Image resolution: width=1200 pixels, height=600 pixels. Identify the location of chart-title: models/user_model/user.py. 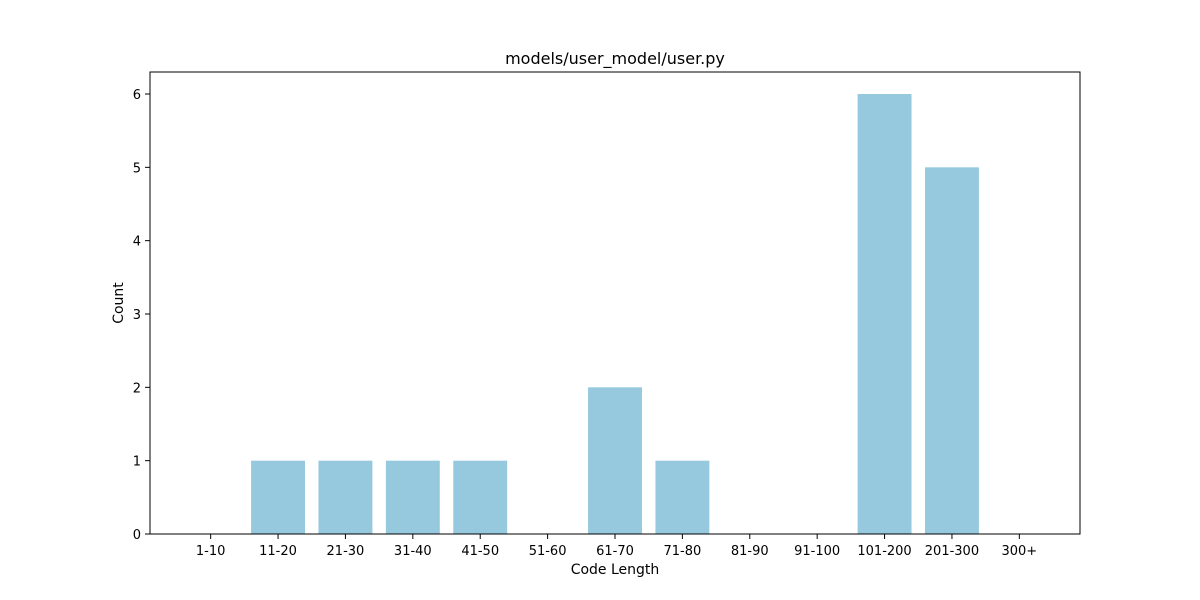
(615, 59).